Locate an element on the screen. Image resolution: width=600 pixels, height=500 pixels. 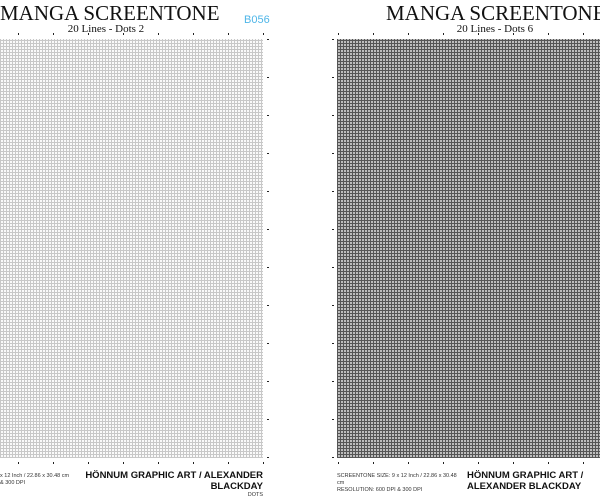
brand-subtitle: DOTS is located at coordinates (255, 495).